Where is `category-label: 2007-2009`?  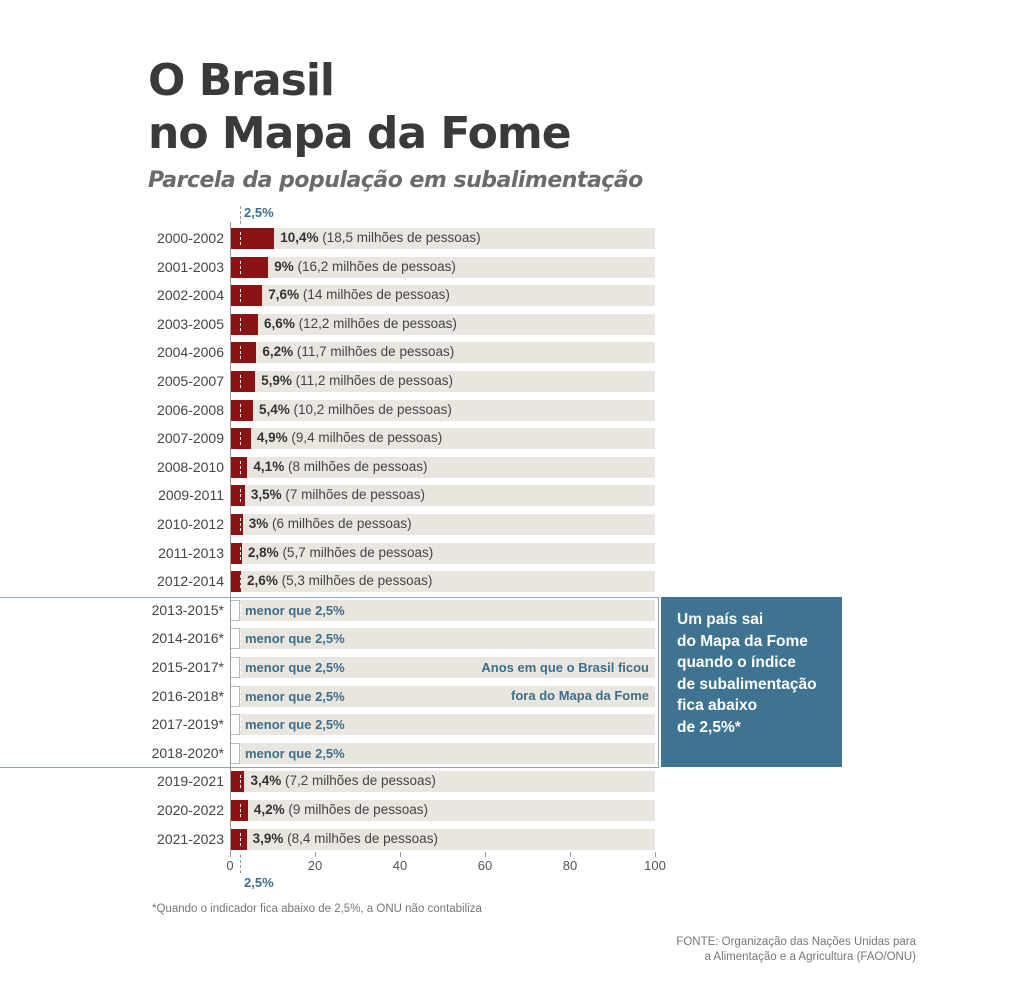
category-label: 2007-2009 is located at coordinates (190, 438).